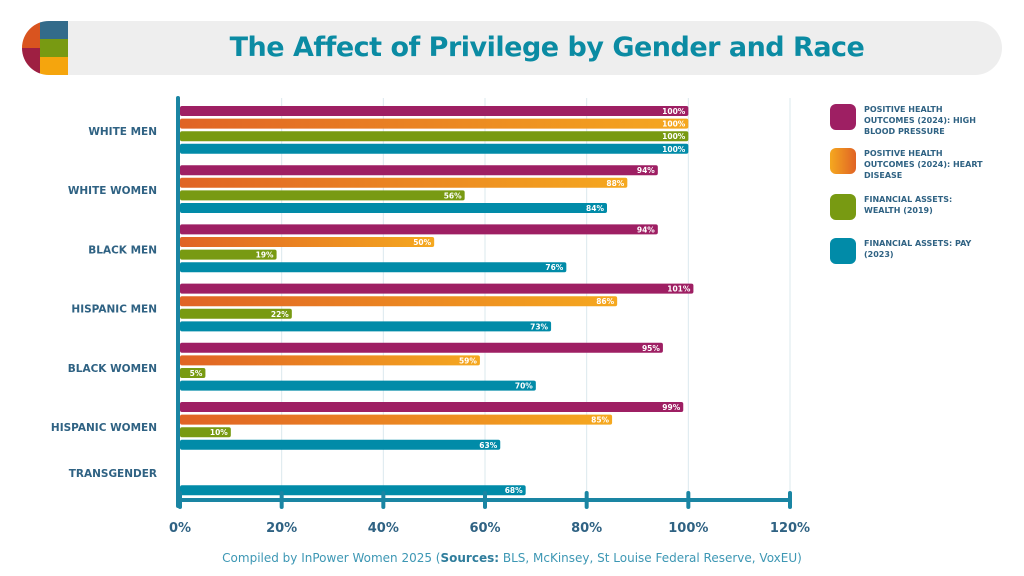  I want to click on category-label: HISPANIC MEN, so click(114, 310).